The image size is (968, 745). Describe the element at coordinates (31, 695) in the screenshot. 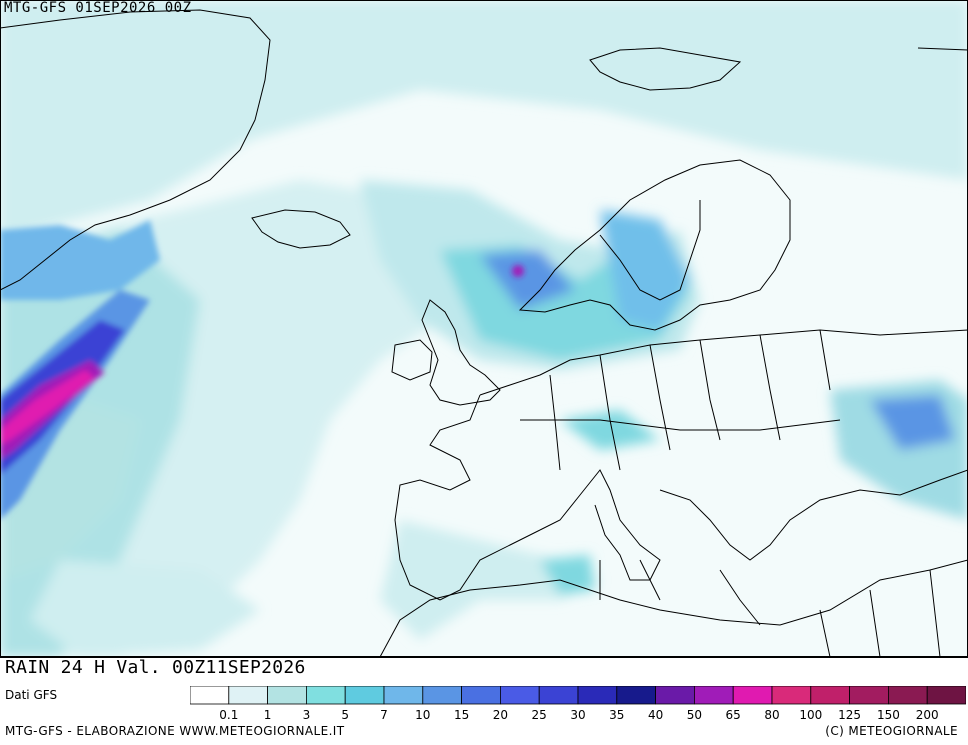

I see `data-source: Dati GFS` at that location.